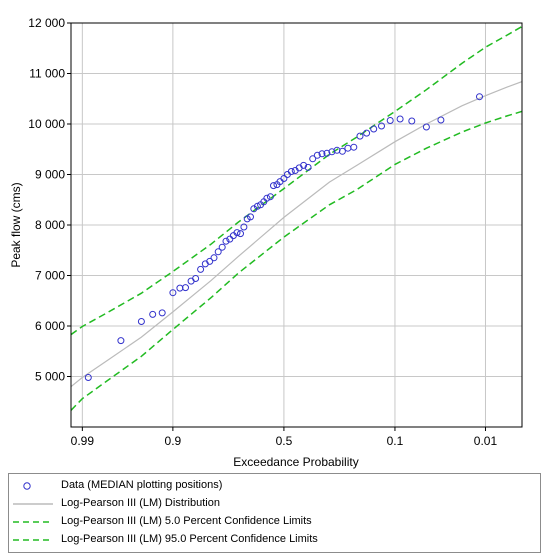 This screenshot has width=550, height=559. Describe the element at coordinates (486, 441) in the screenshot. I see `x-tick-label: 0.01` at that location.